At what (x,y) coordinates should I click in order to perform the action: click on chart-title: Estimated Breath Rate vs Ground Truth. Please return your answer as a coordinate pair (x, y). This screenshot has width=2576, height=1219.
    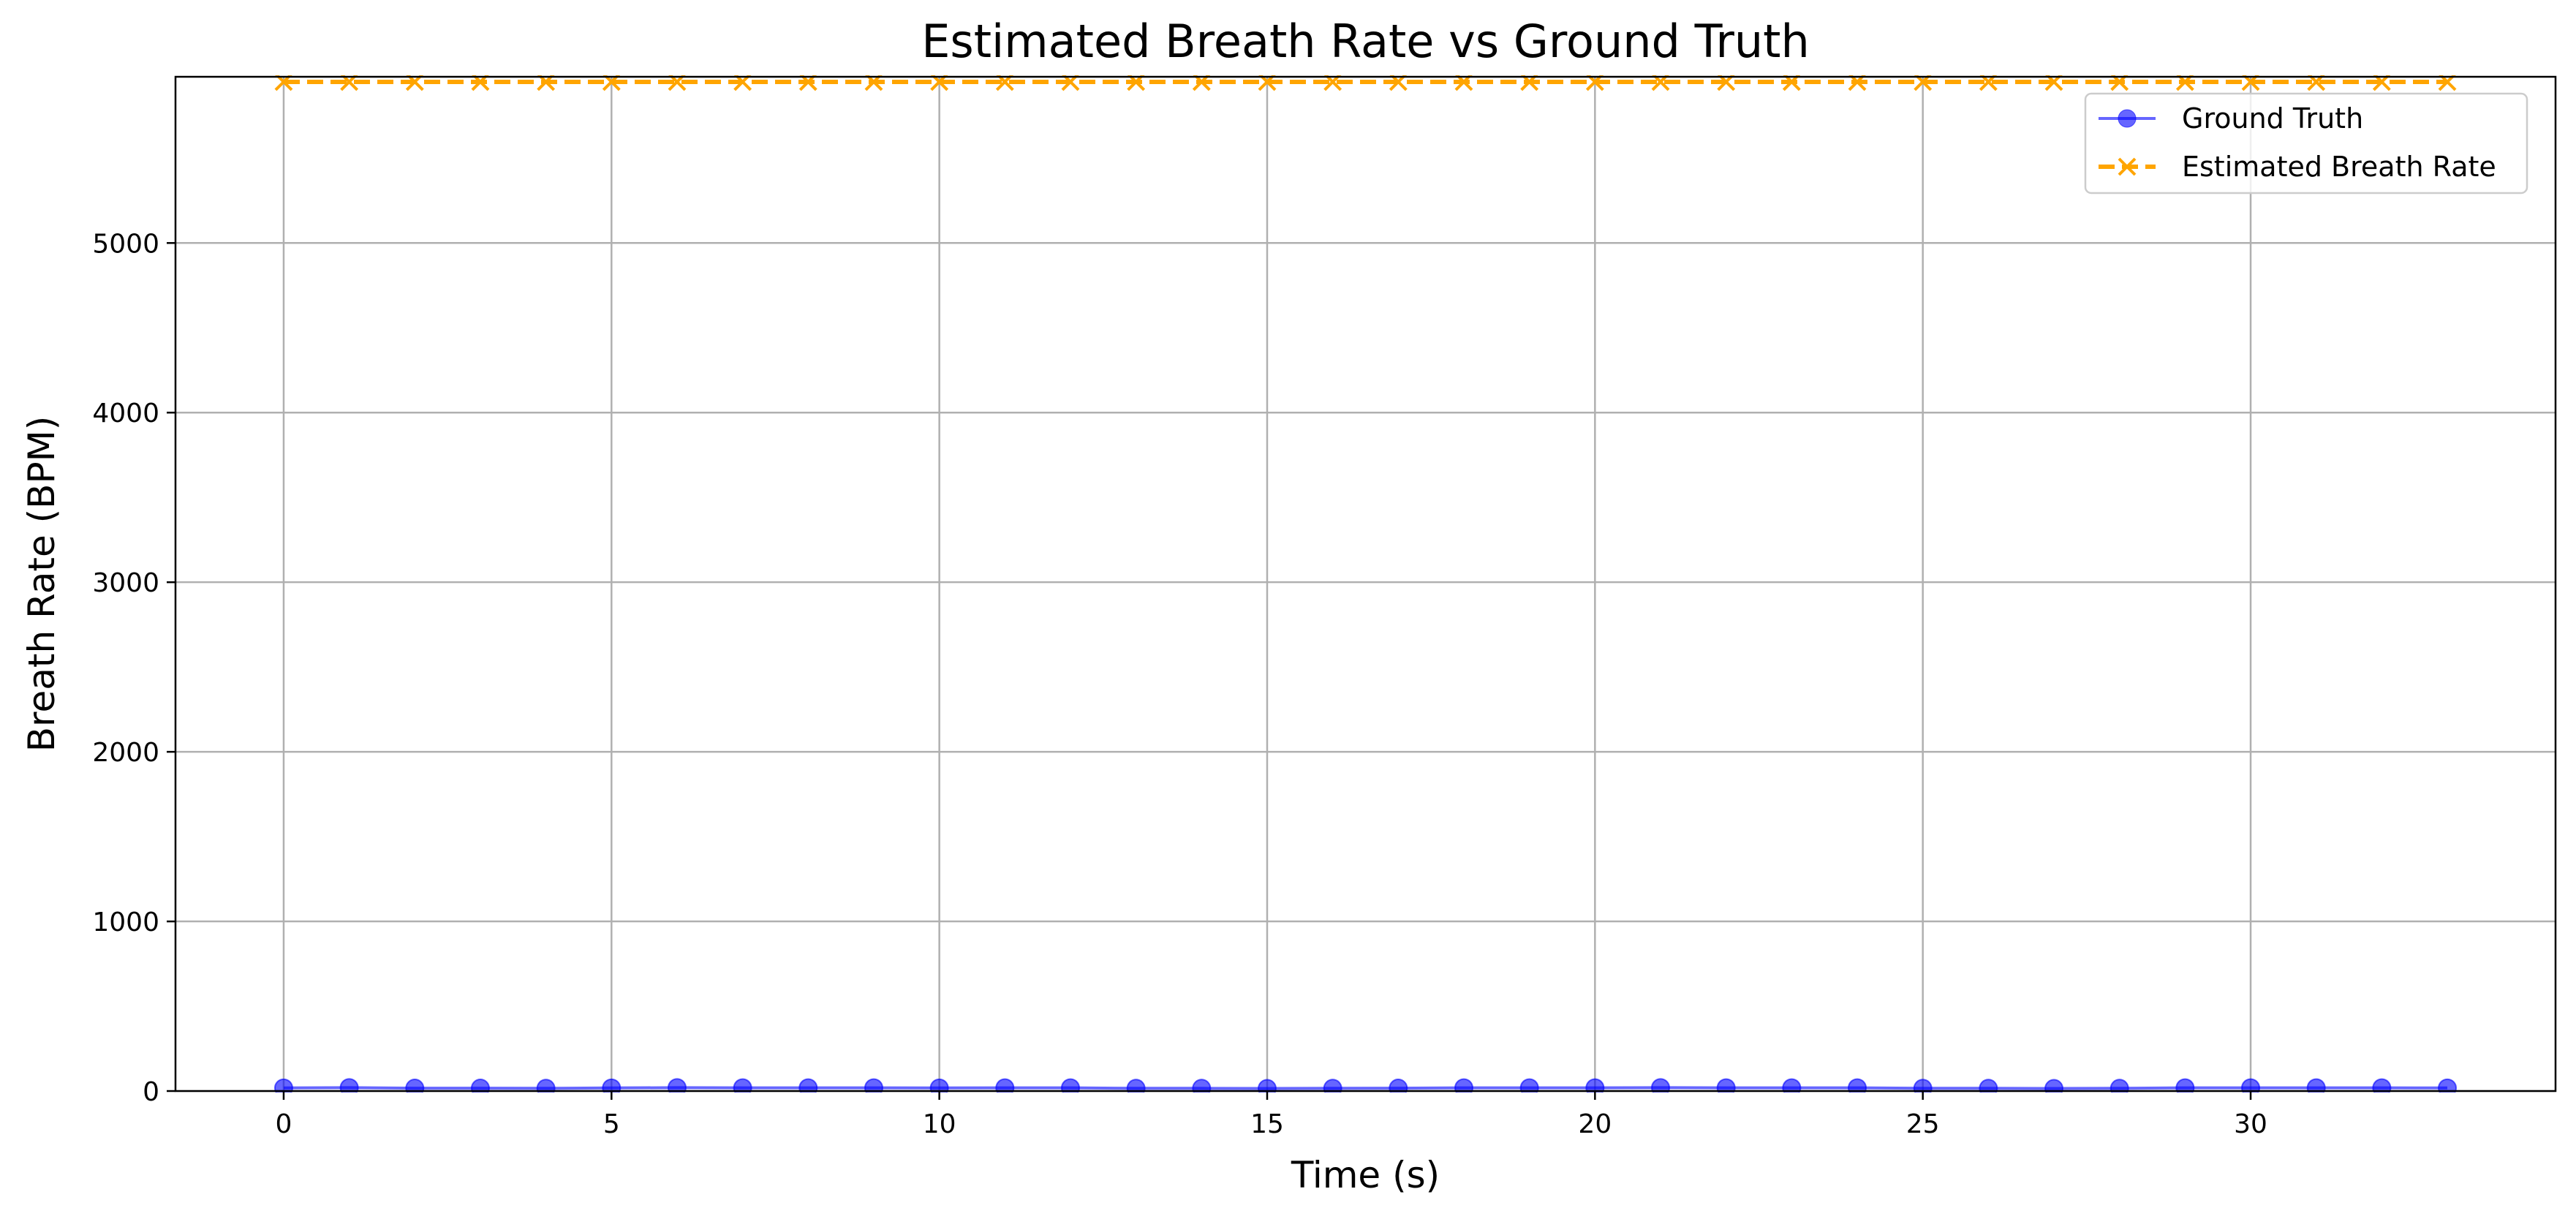
    Looking at the image, I should click on (1365, 41).